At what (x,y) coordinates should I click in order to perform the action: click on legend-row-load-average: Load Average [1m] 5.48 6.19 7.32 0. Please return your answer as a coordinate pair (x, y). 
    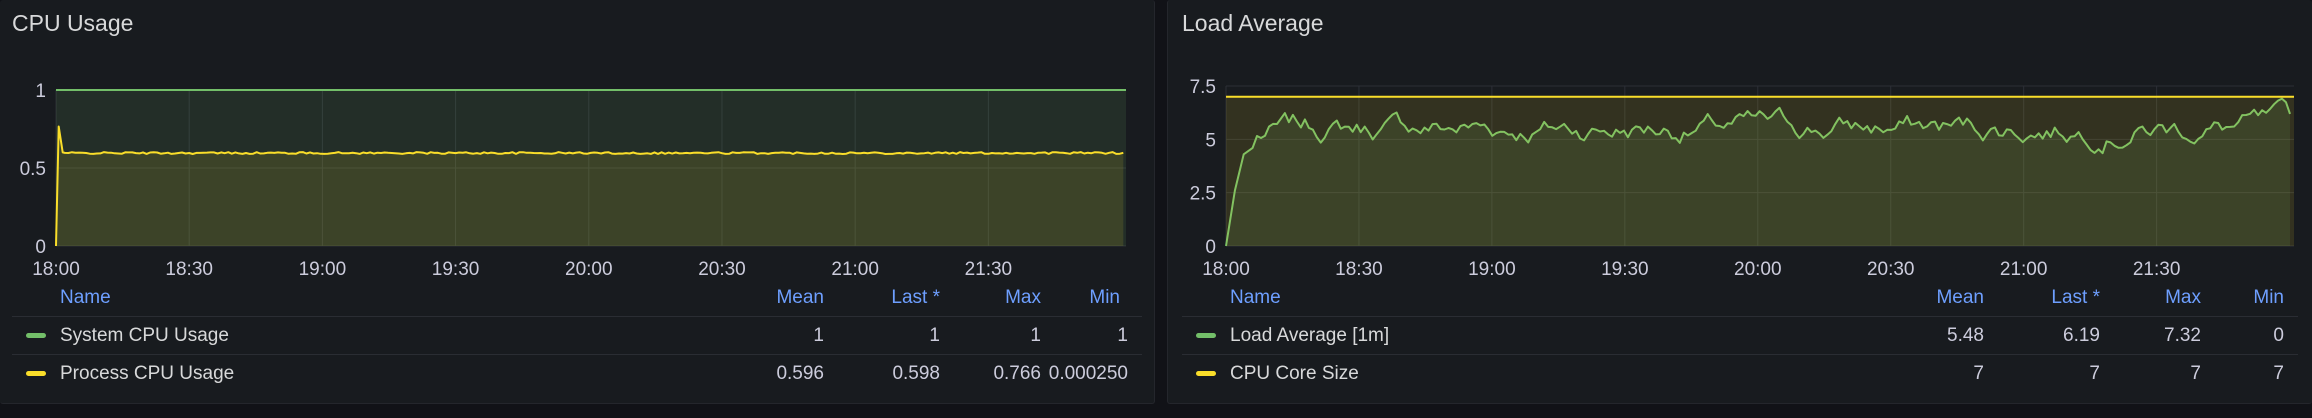
    Looking at the image, I should click on (1740, 335).